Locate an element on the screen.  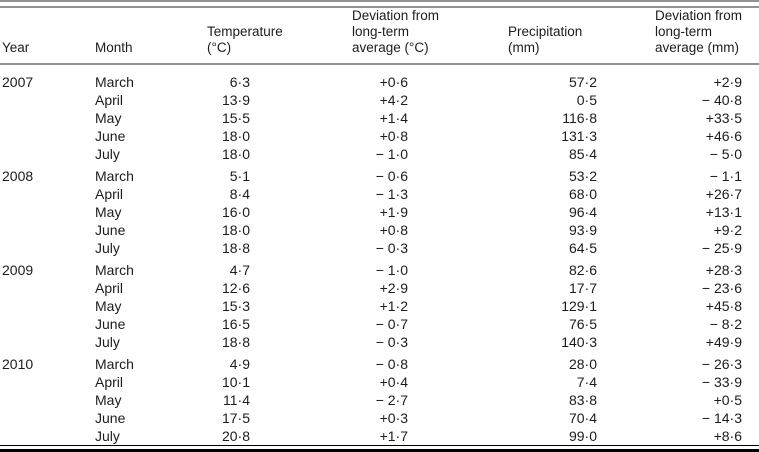
temp-deviation-cell: +1·4 is located at coordinates (393, 118).